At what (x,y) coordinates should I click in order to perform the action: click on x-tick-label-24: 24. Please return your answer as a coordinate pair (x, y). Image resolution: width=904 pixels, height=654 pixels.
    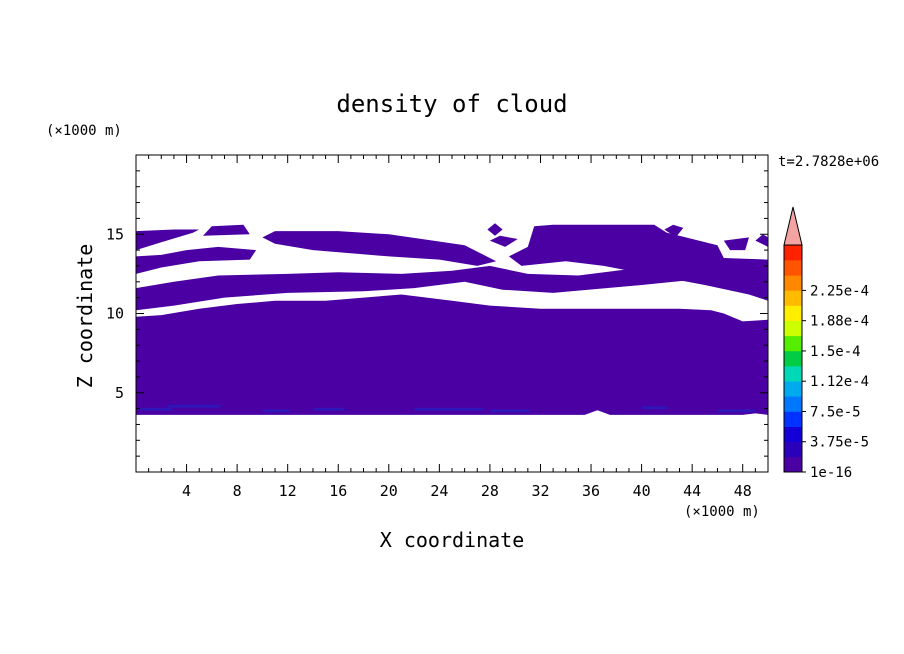
    Looking at the image, I should click on (439, 491).